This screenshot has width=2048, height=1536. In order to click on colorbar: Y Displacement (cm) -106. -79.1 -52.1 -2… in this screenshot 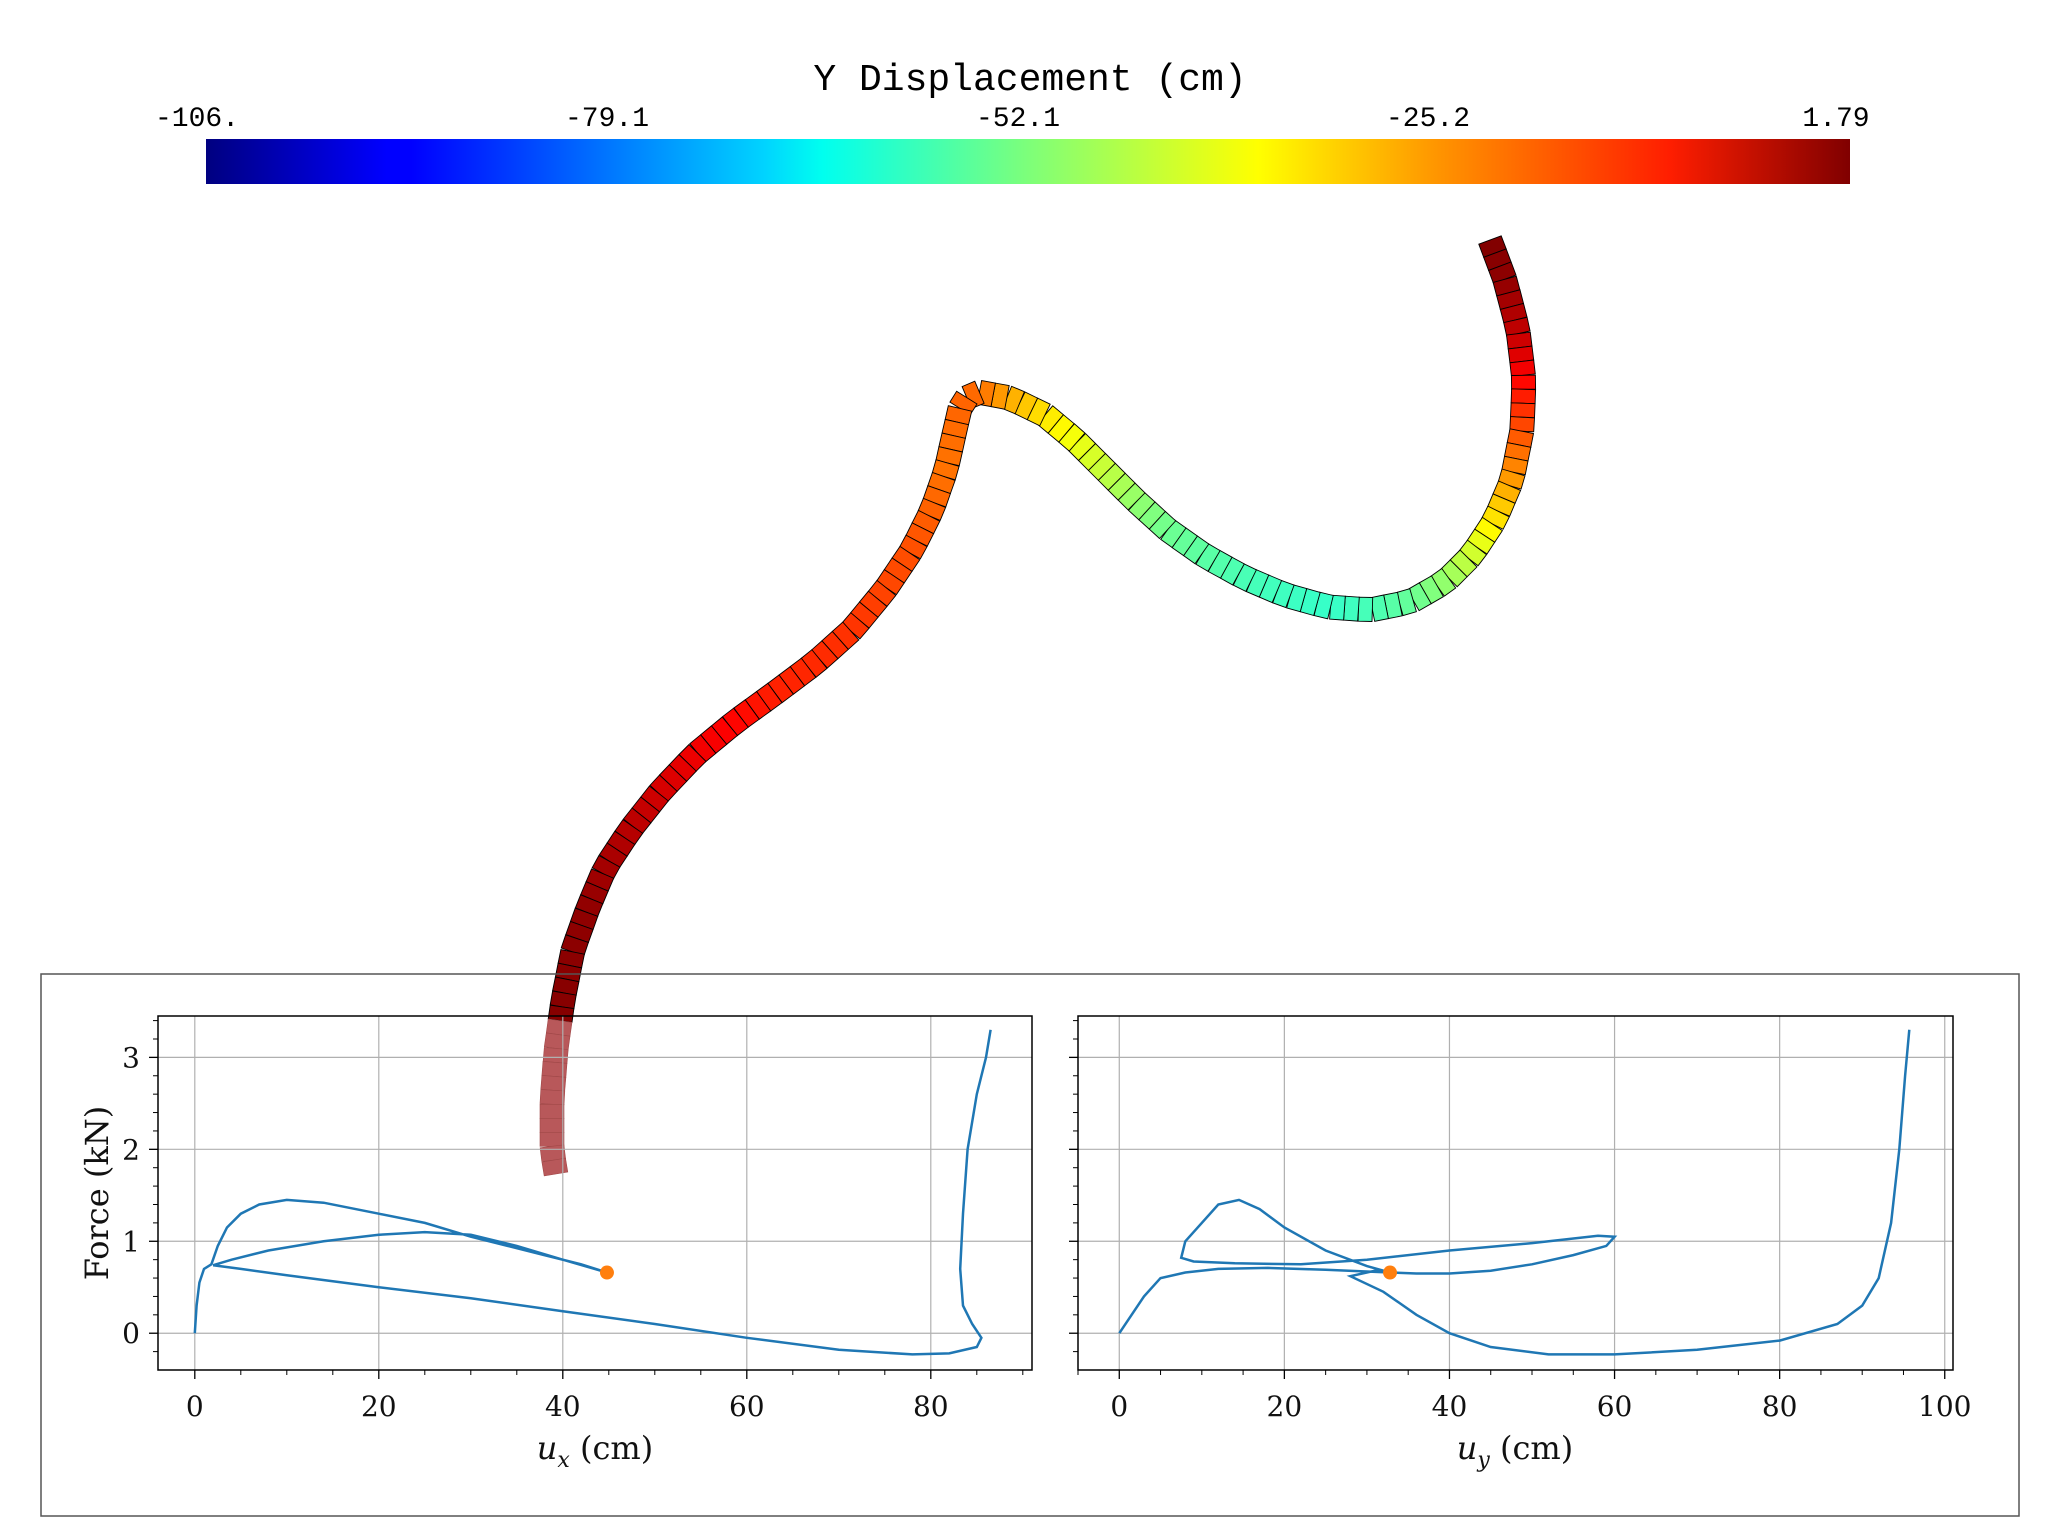, I will do `click(1012, 121)`.